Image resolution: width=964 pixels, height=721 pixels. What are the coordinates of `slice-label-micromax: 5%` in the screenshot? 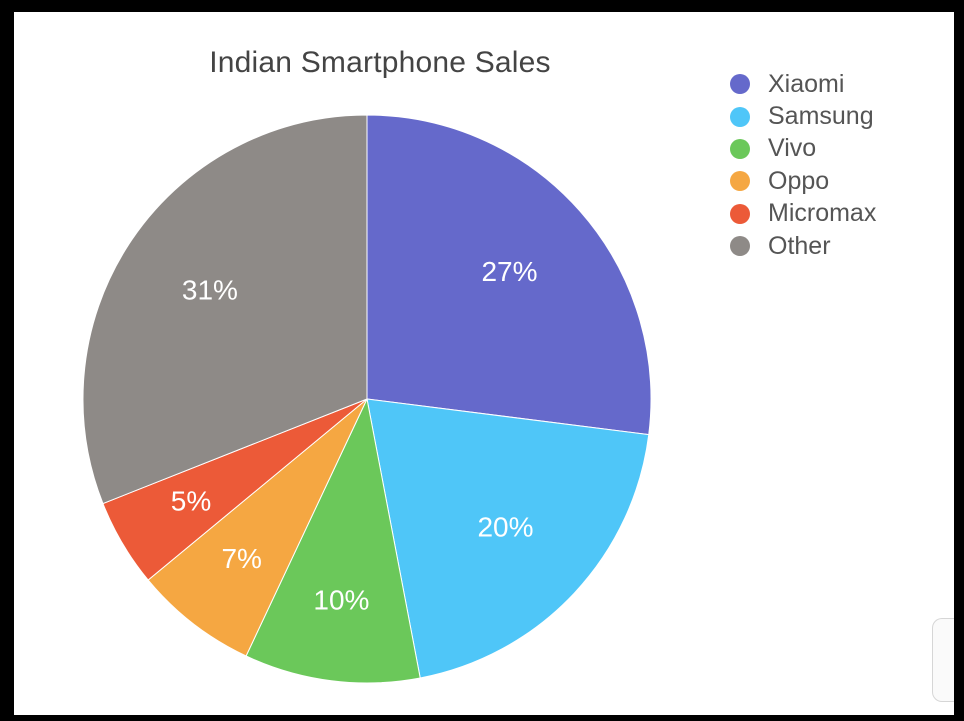 It's located at (191, 500).